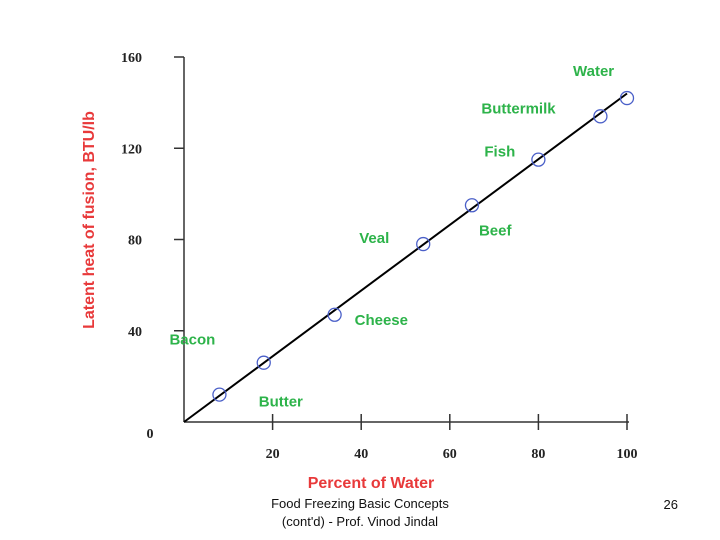 Image resolution: width=720 pixels, height=540 pixels. What do you see at coordinates (518, 108) in the screenshot?
I see `data-label: Buttermilk` at bounding box center [518, 108].